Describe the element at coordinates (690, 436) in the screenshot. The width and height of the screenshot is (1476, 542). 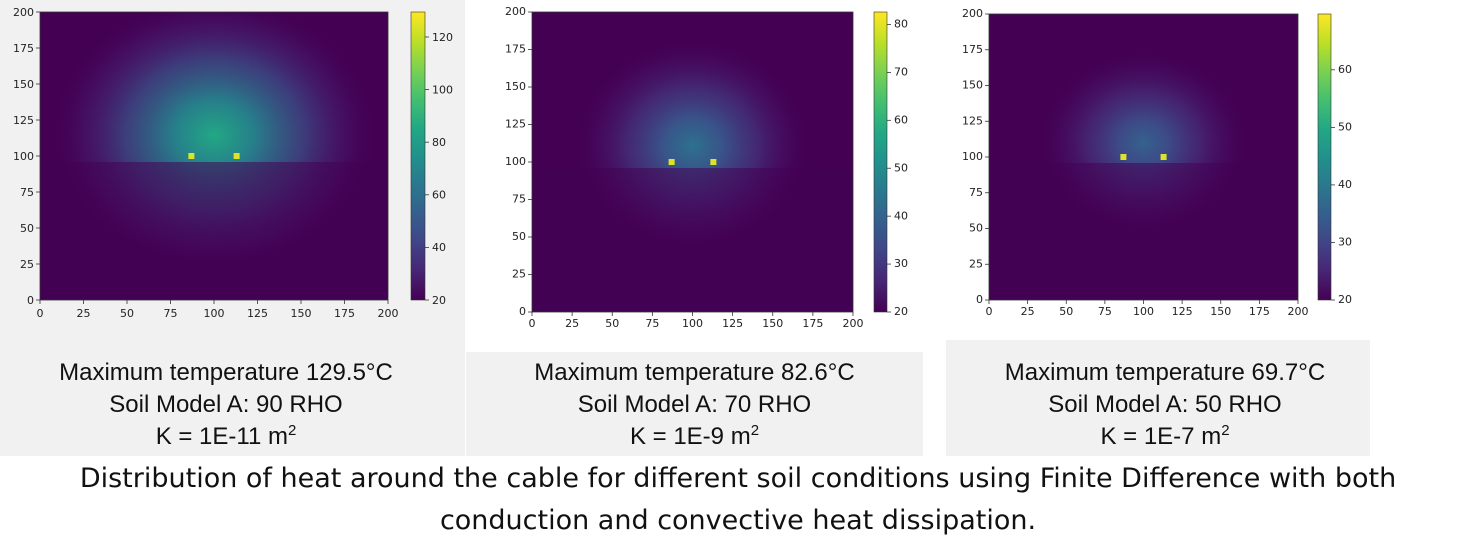
I see `panel-2-permeability-text: K = 1E-9 m` at that location.